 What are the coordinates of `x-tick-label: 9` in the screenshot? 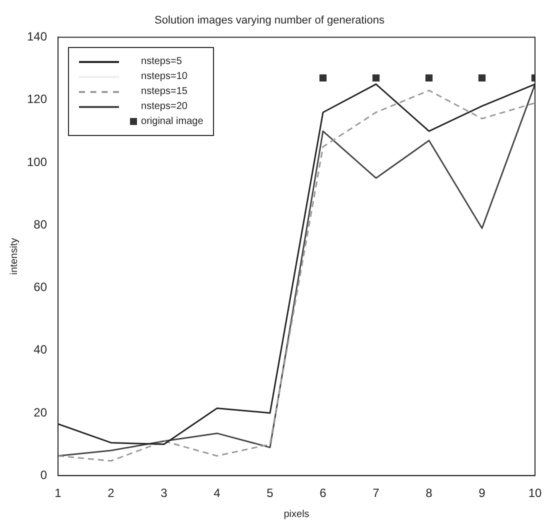 It's located at (482, 493).